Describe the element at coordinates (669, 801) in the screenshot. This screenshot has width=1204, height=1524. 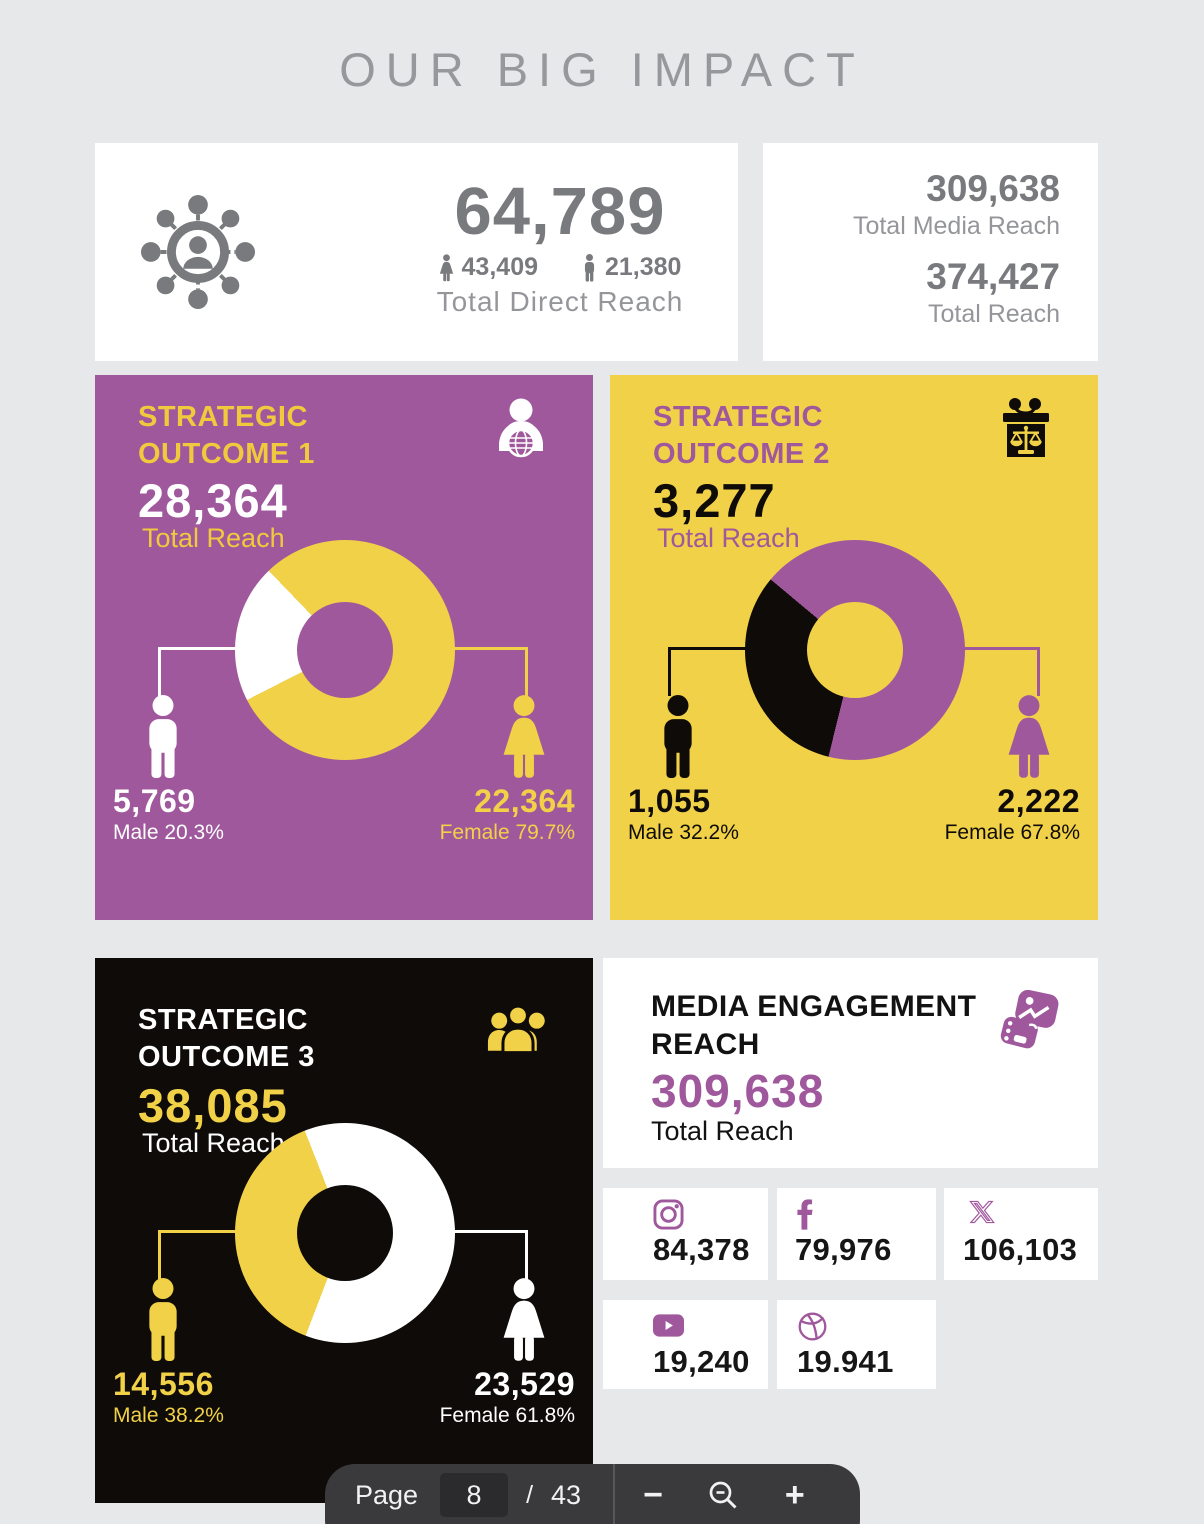
I see `outcome-2-male-value: 1,055` at that location.